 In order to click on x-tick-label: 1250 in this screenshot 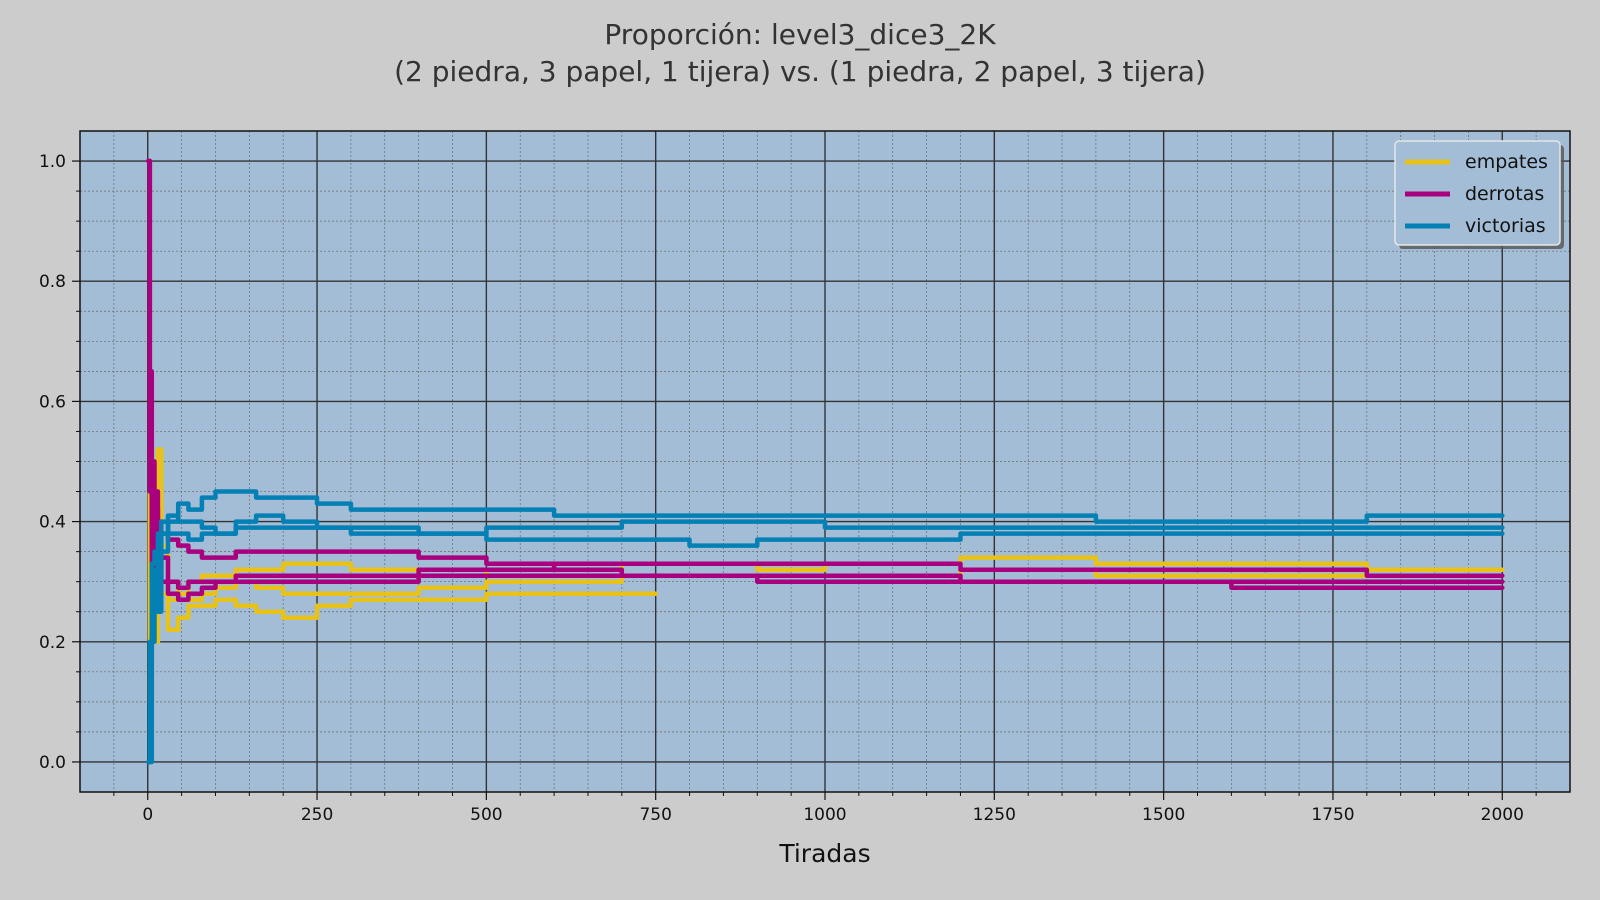, I will do `click(994, 815)`.